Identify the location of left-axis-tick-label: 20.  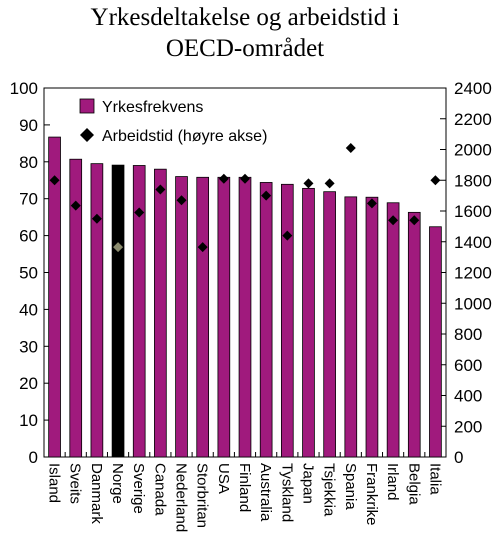
(28, 383).